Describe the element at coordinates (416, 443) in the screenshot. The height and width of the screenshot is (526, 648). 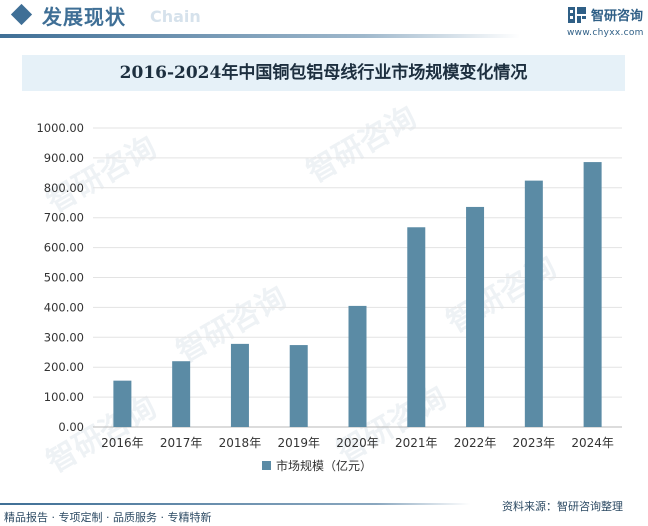
I see `x-tick-label: 2021年` at that location.